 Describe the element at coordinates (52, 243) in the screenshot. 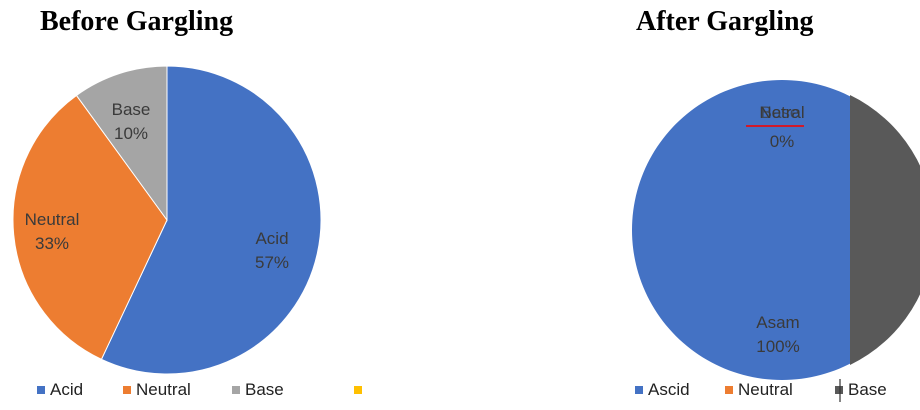

I see `data-label-neutral-value: 33%` at that location.